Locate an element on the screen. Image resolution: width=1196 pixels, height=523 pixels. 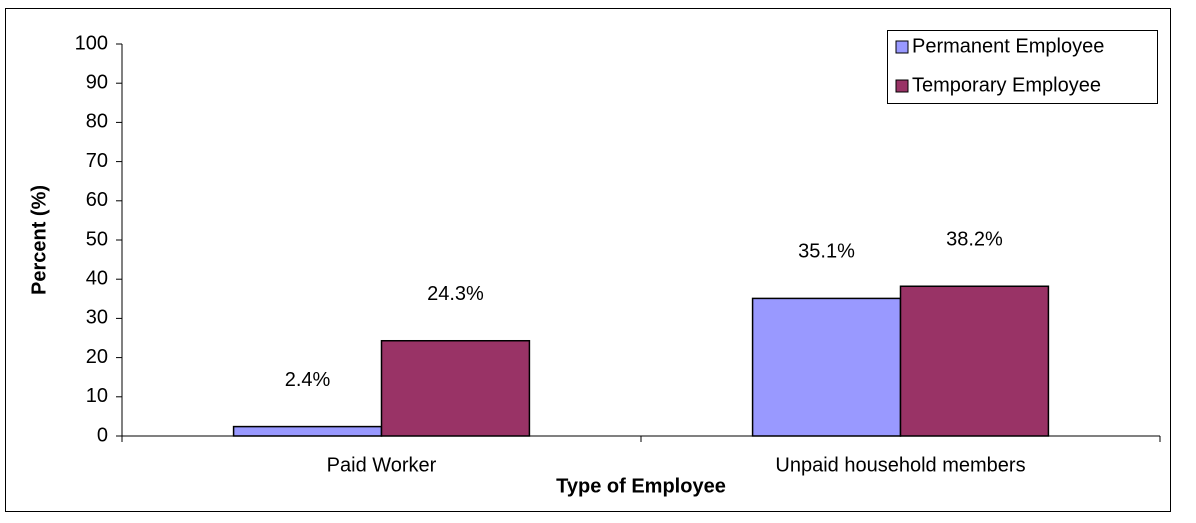
x-tick-label: Unpaid household members is located at coordinates (900, 465).